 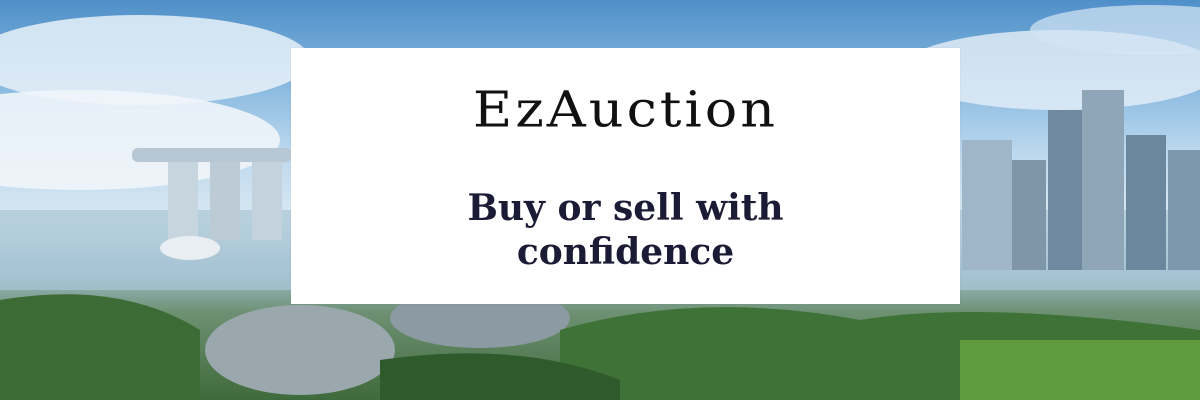 I want to click on brand-title: EzAuction, so click(x=625, y=109).